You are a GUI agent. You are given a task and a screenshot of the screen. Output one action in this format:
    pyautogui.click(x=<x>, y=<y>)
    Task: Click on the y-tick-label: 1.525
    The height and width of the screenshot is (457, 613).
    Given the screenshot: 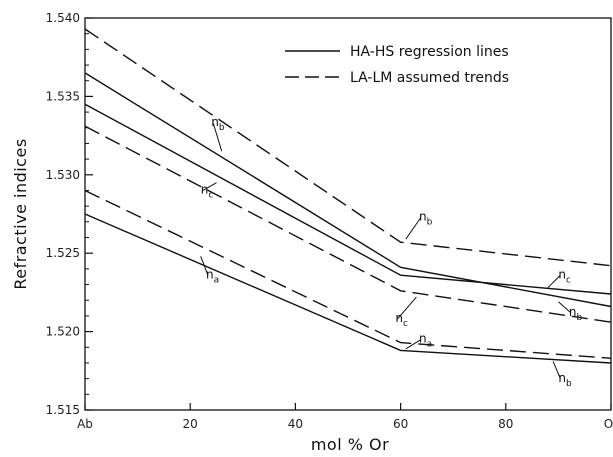 What is the action you would take?
    pyautogui.click(x=63, y=253)
    